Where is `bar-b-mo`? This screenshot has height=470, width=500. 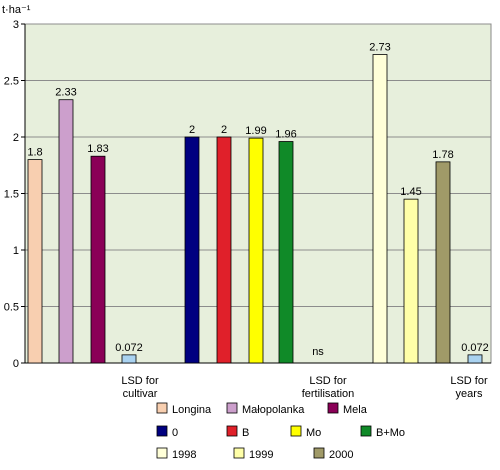
bar-b-mo is located at coordinates (286, 252).